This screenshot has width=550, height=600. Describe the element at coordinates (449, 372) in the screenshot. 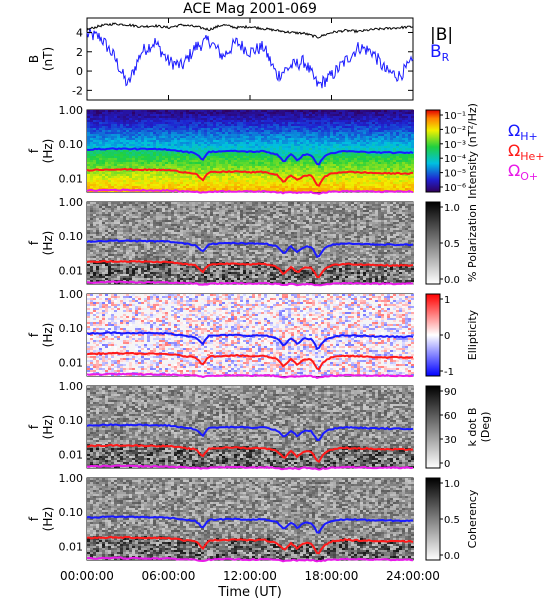

I see `colorbar-tick-label: -1` at that location.